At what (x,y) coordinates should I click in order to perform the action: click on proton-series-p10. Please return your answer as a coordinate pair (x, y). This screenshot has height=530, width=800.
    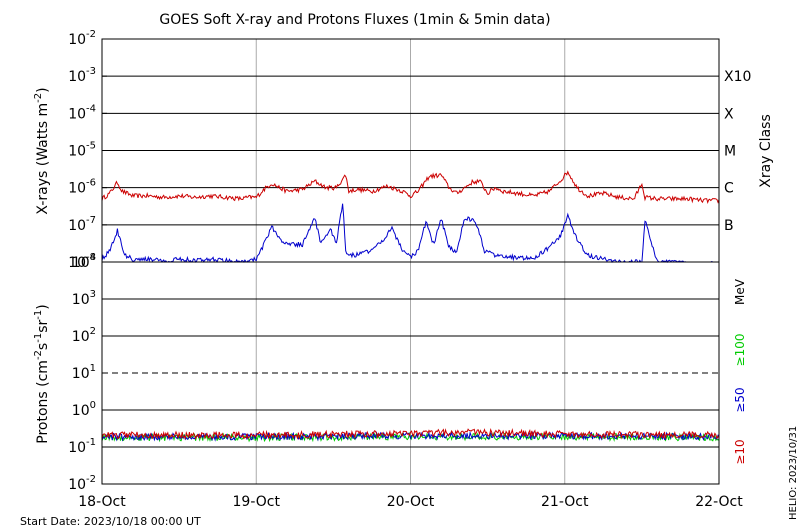
    Looking at the image, I should click on (410, 433).